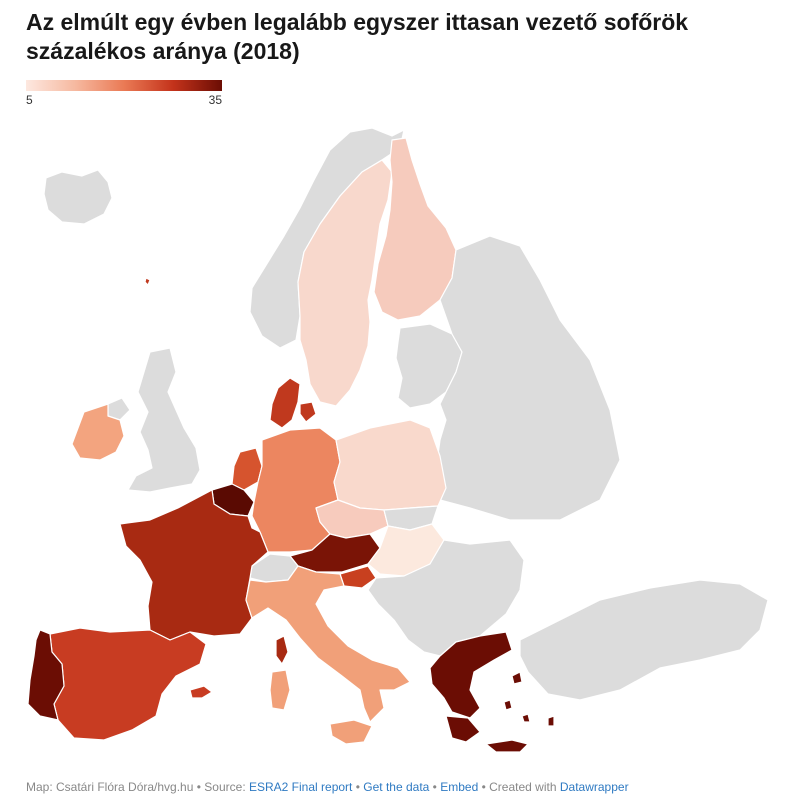 The image size is (797, 800). Describe the element at coordinates (351, 732) in the screenshot. I see `country-sicily` at that location.